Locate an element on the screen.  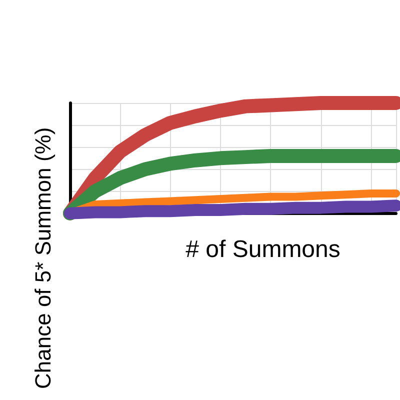
y-axis-title: Chance of 5* Summon (%) is located at coordinates (43, 258).